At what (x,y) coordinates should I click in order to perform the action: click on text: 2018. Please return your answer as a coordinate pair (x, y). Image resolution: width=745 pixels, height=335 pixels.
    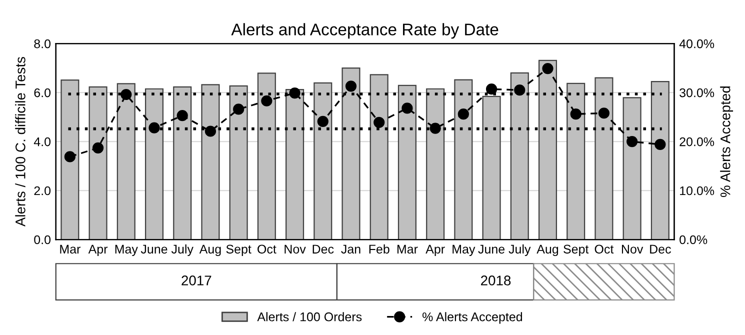
    Looking at the image, I should click on (496, 281).